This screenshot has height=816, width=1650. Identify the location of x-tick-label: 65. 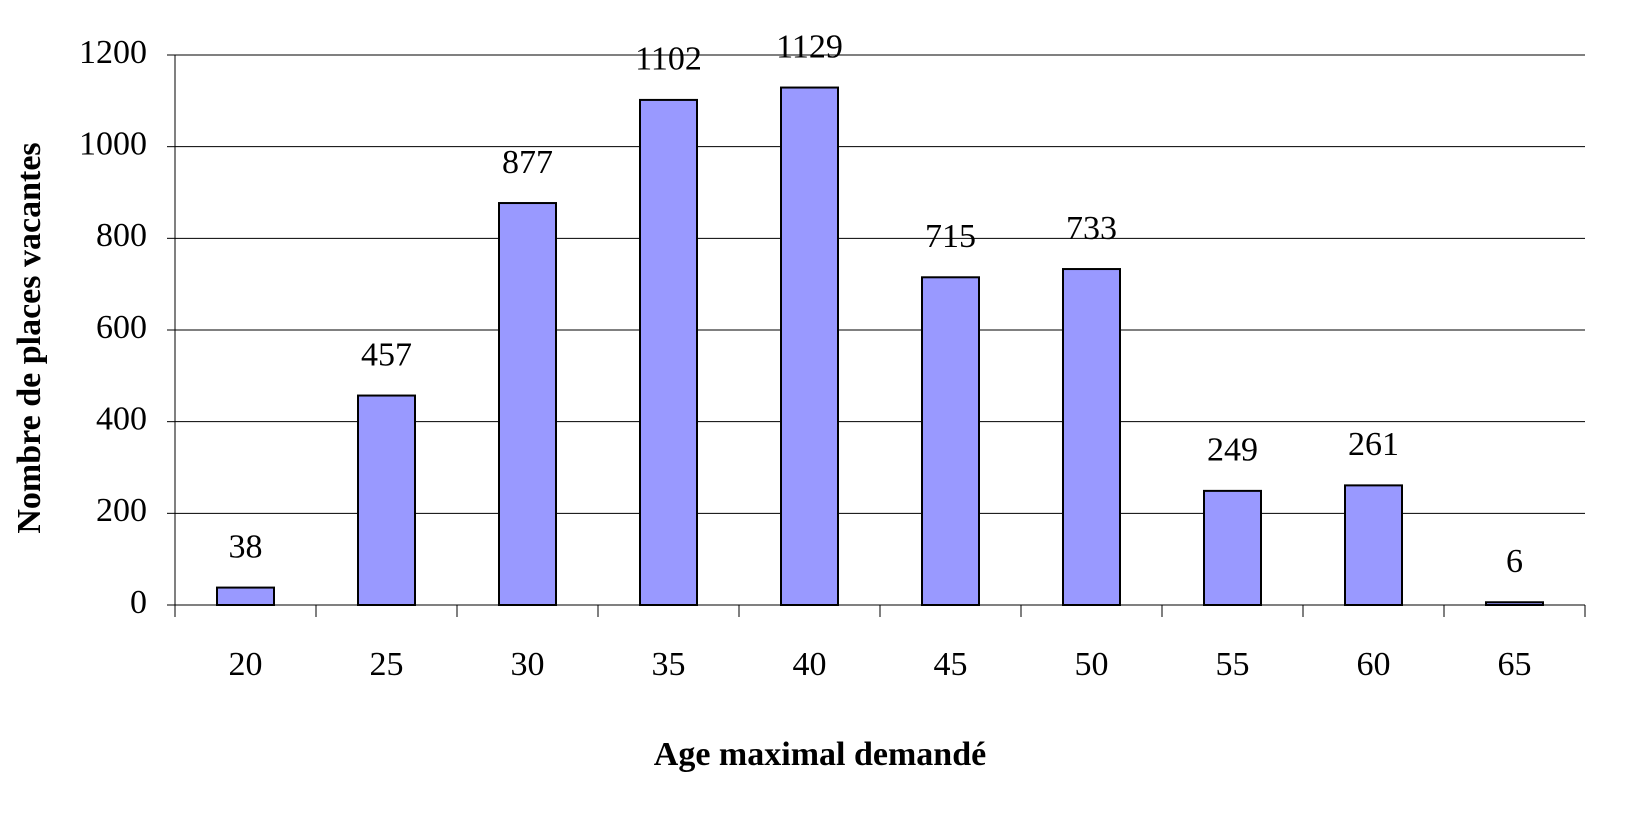
(1515, 664).